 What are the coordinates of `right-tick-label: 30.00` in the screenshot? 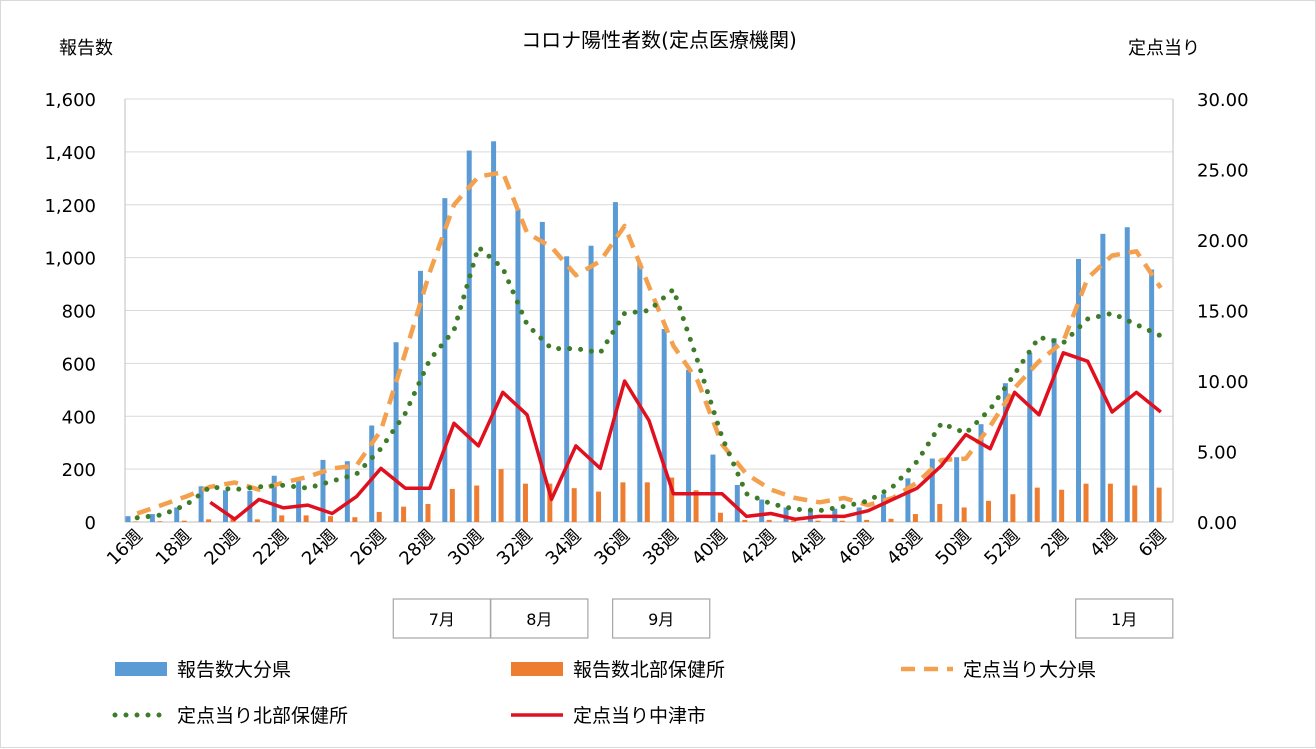 It's located at (1223, 100).